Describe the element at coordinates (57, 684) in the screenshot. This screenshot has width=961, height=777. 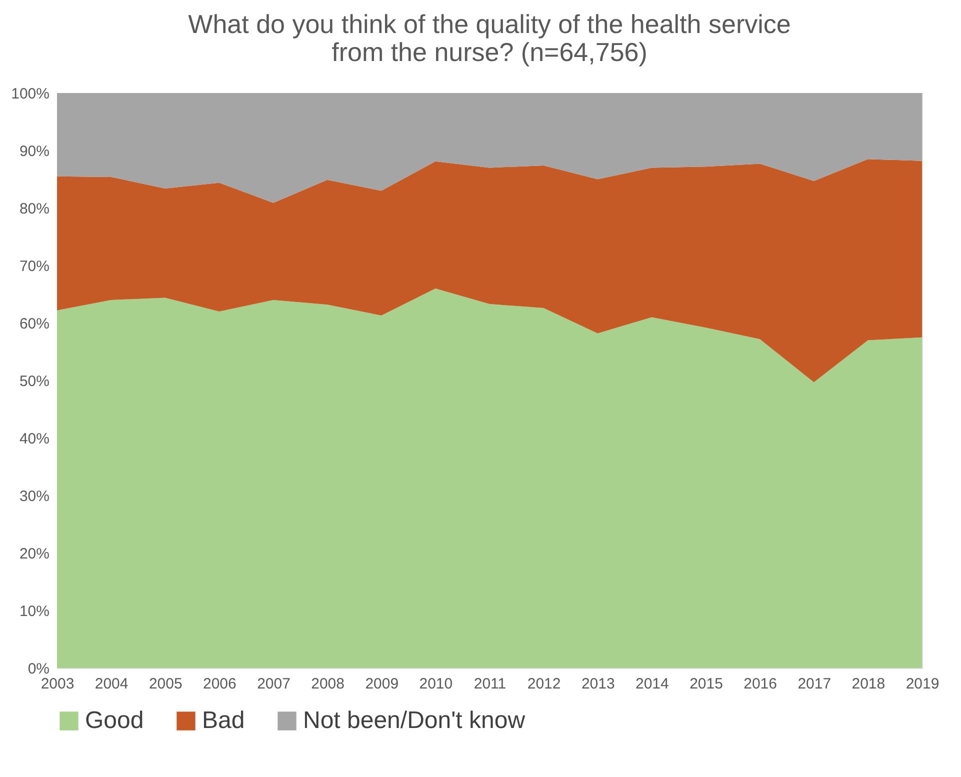
I see `x-tick-label: 2003` at that location.